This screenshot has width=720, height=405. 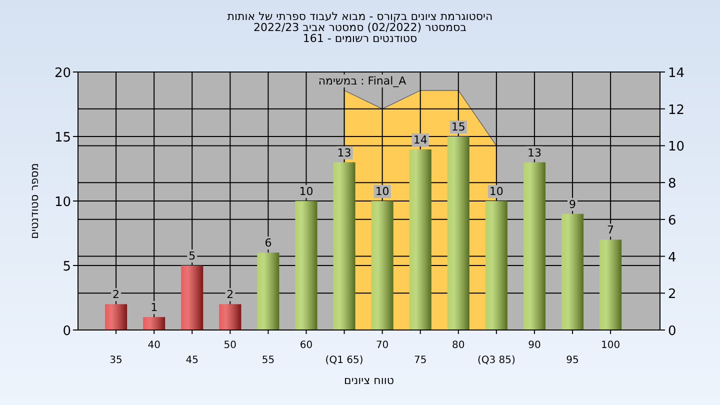 I want to click on chart-subtitle: בסמסטר (02/2022) סמסטר אביב 2022/23, so click(x=360, y=27).